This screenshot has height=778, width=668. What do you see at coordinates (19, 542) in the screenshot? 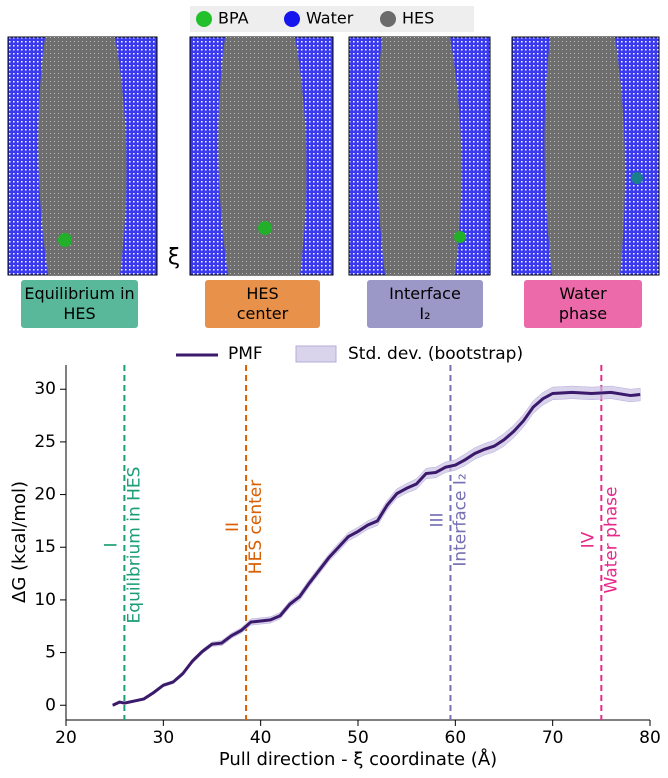
I see `y-axis-label: ΔG (kcal/mol)` at bounding box center [19, 542].